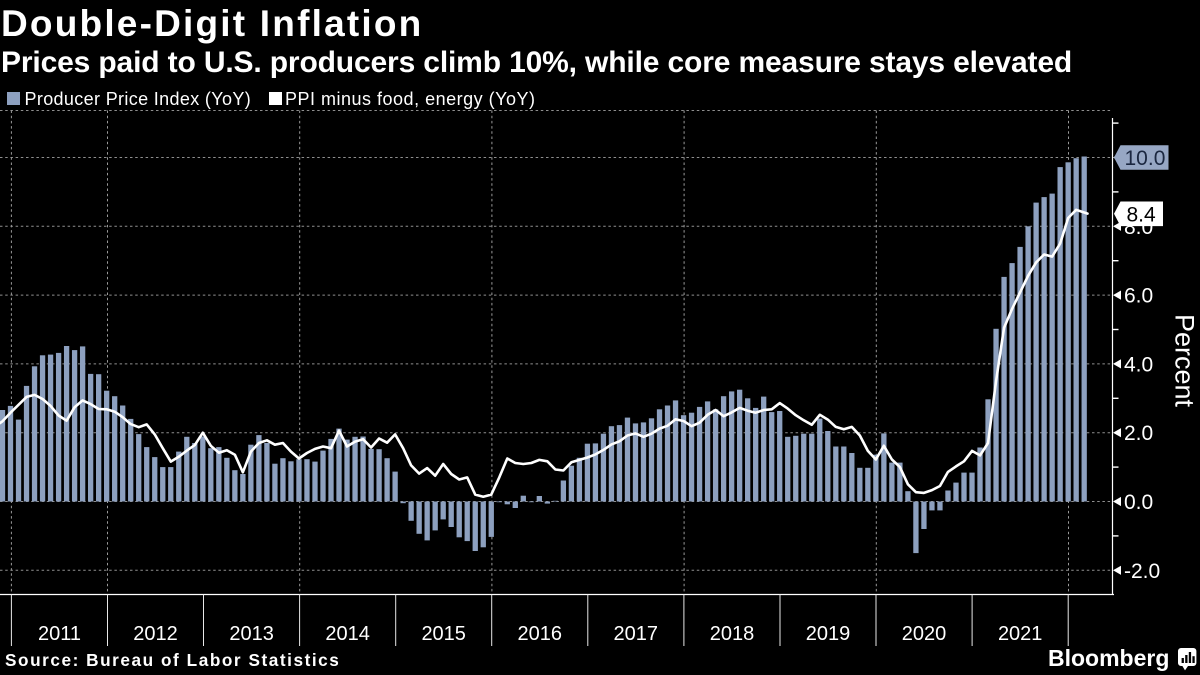 Image resolution: width=1200 pixels, height=675 pixels. I want to click on svg-text: 0.0, so click(1138, 502).